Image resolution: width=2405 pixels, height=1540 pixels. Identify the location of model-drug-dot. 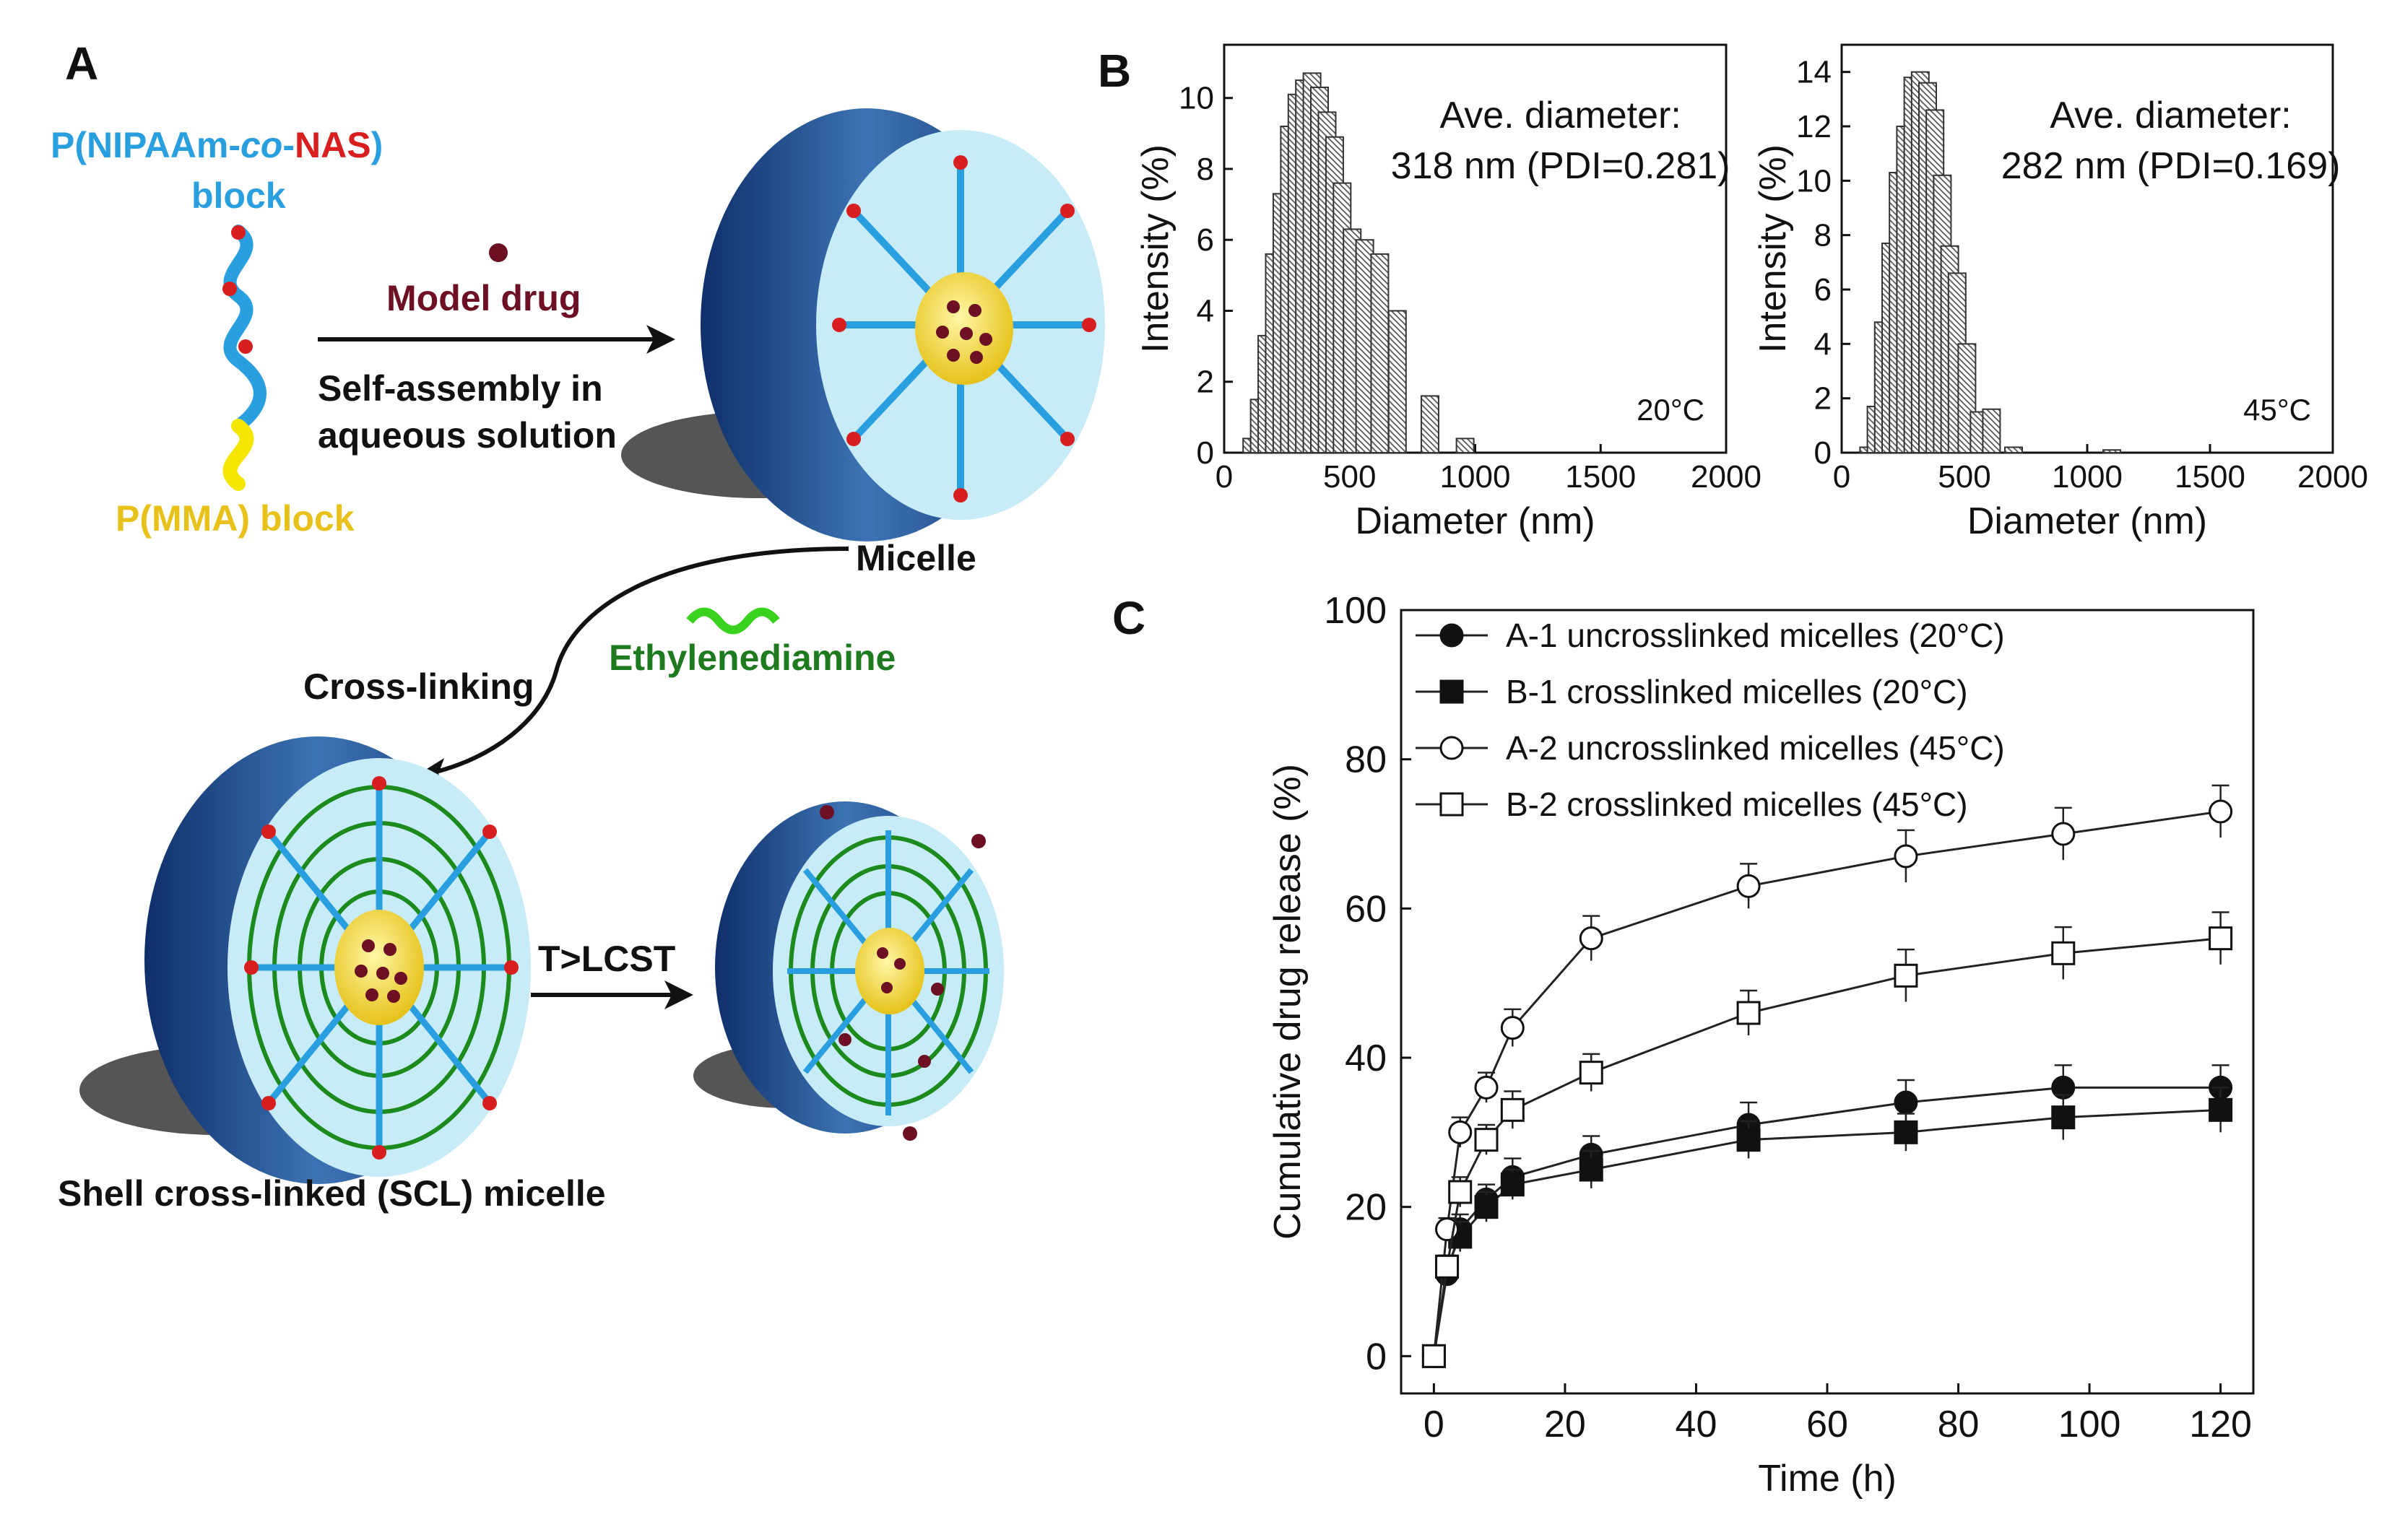
(498, 252).